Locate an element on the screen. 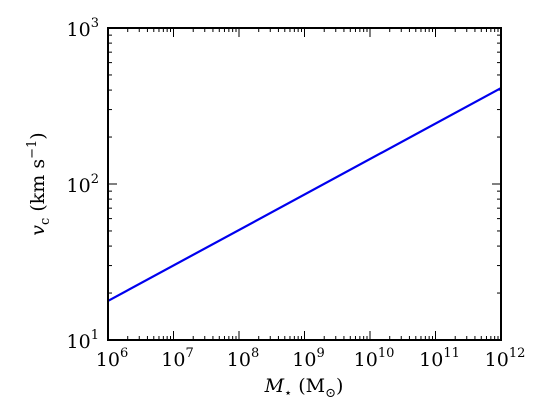  y-axis-var-sub: c is located at coordinates (45, 221).